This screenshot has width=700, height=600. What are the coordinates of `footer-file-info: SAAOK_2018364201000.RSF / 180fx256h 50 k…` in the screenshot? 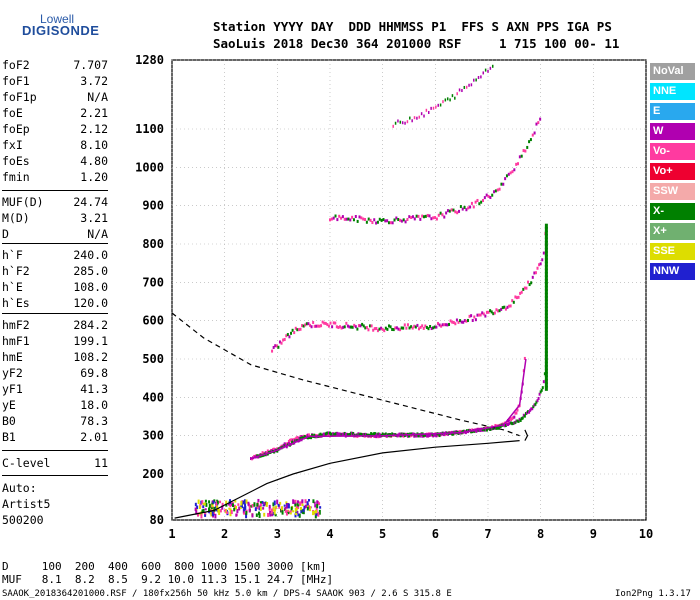 It's located at (227, 594).